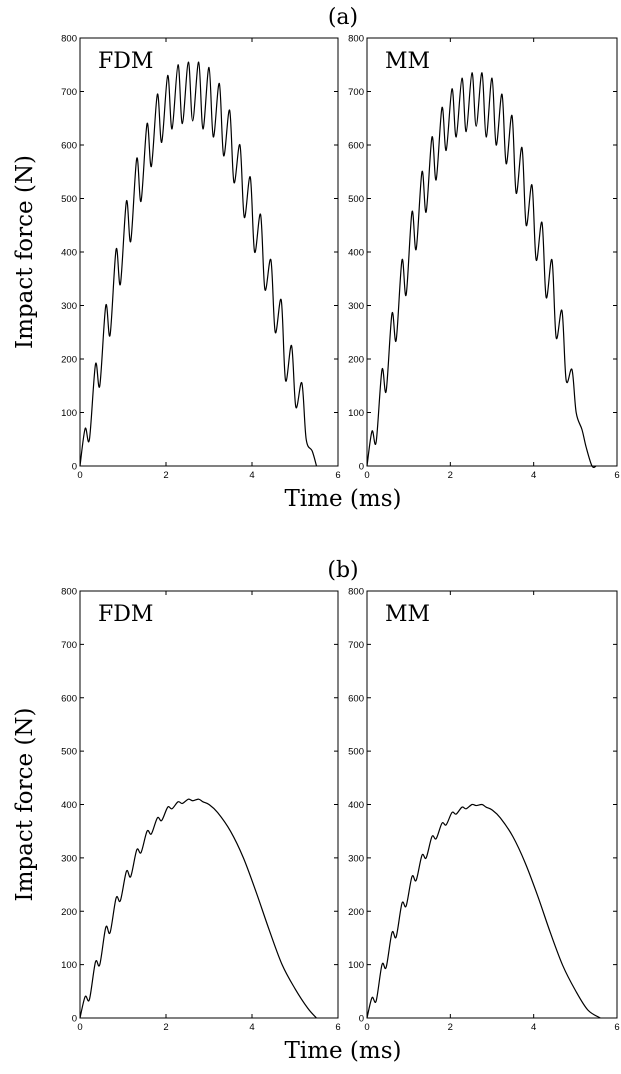 This screenshot has width=621, height=1074. I want to click on panel-title: (b), so click(342, 570).